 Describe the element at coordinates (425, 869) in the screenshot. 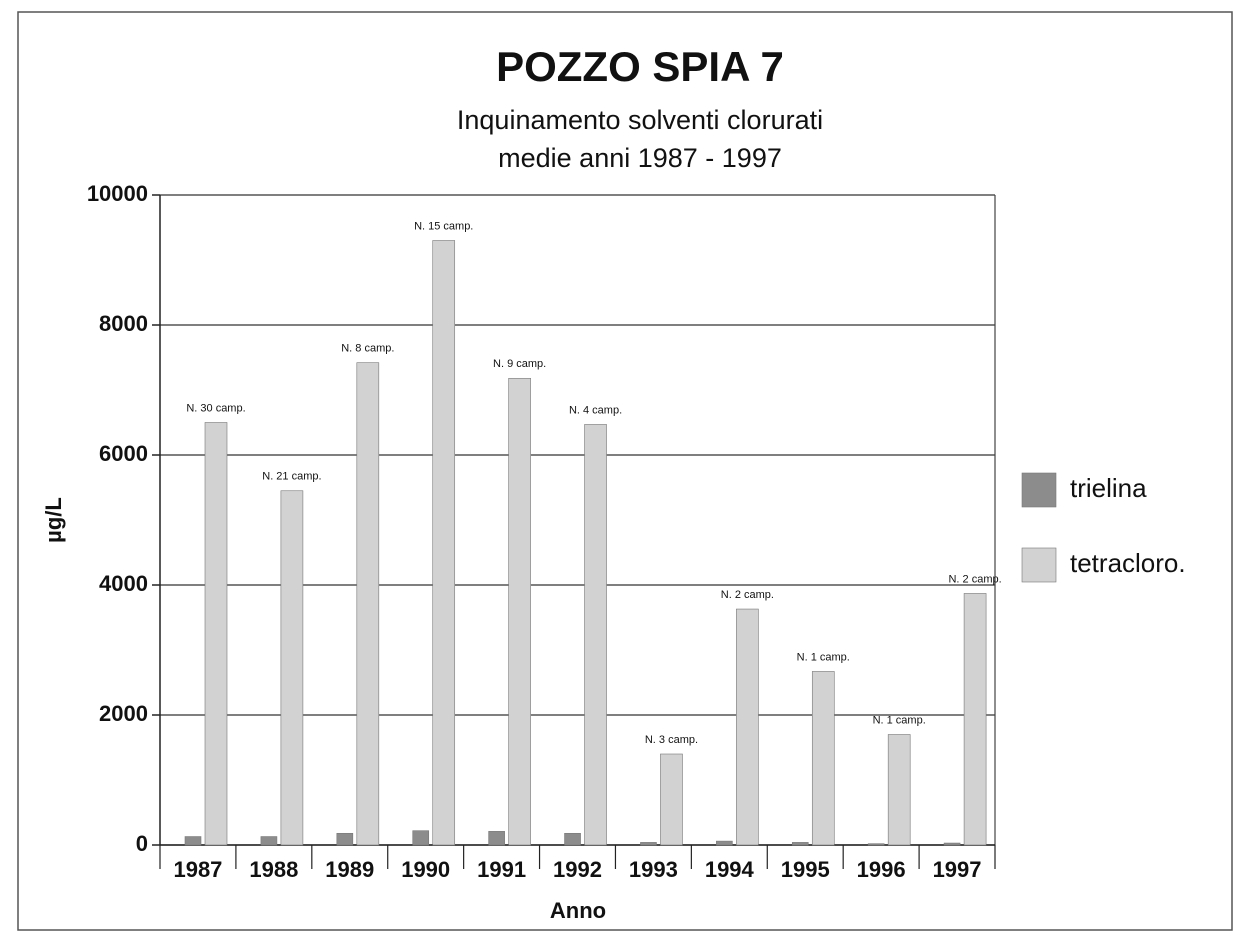

I see `x-tick-label: 1990` at that location.